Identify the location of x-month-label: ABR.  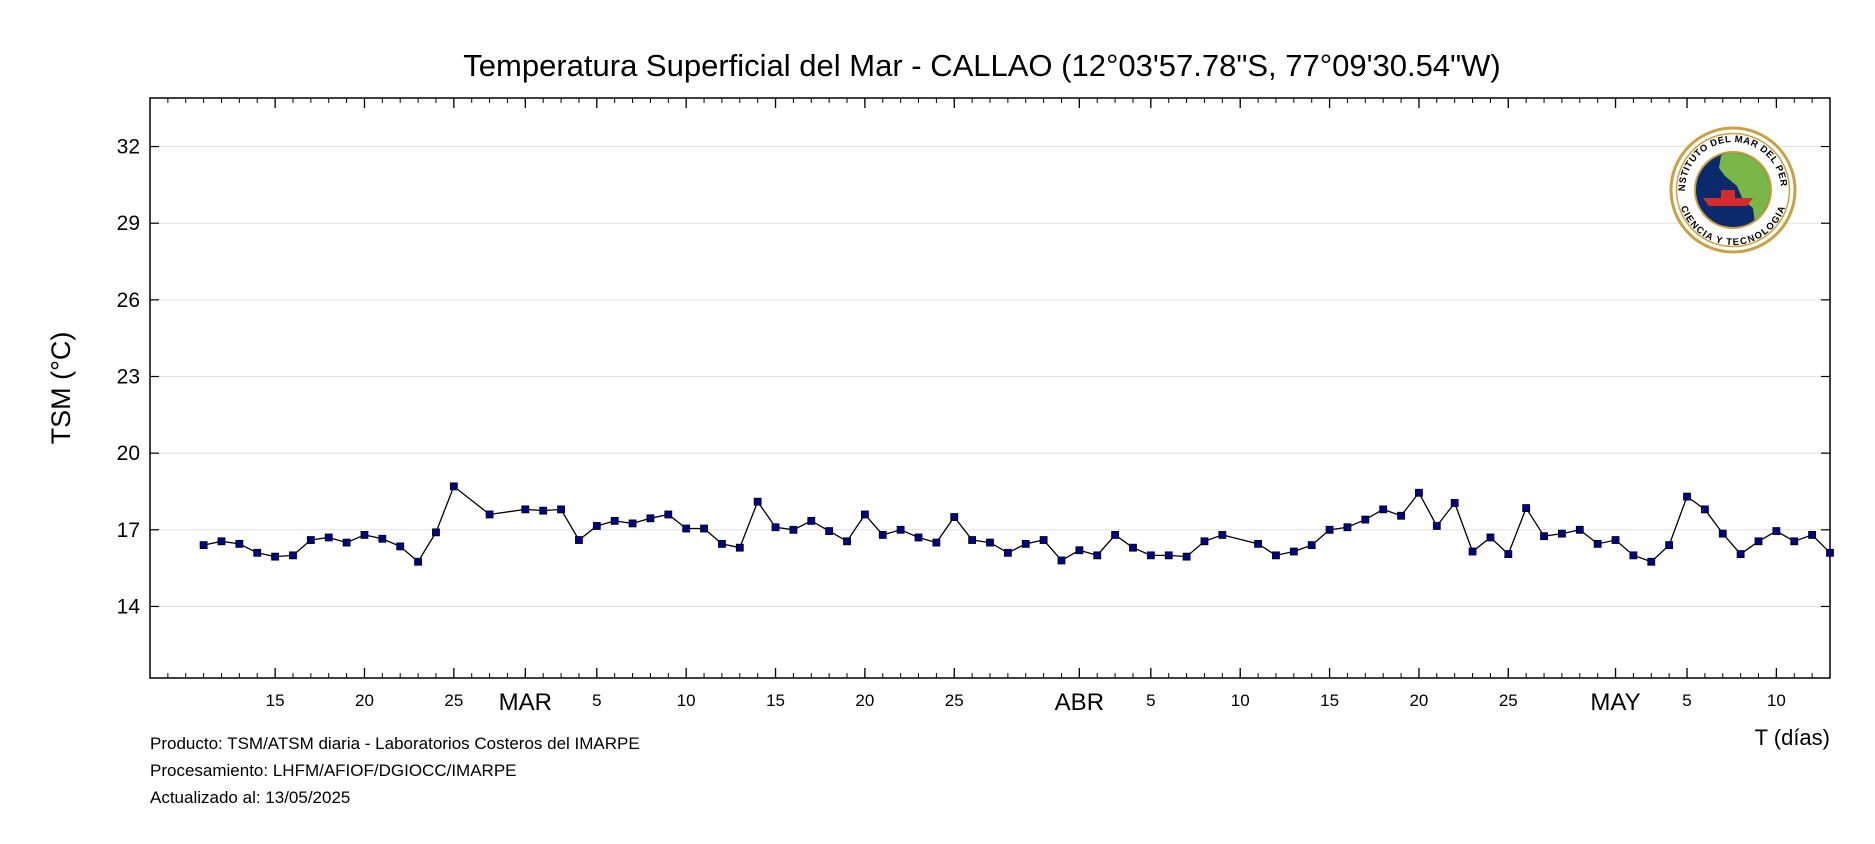
(1079, 702).